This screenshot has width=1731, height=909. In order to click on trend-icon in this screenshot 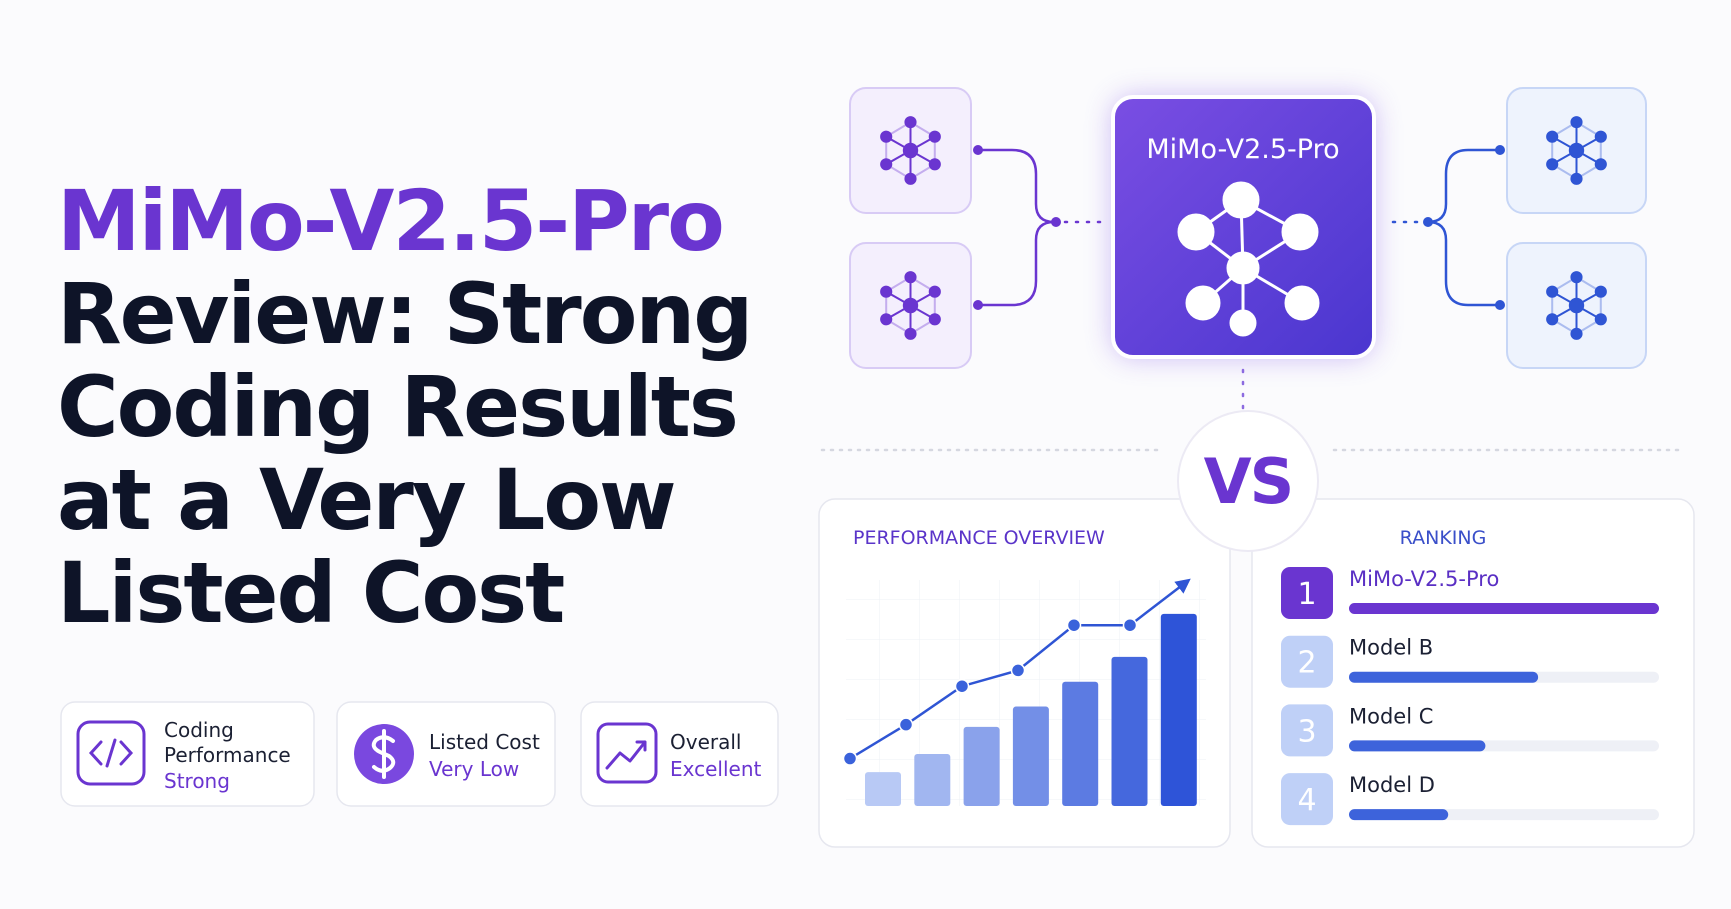, I will do `click(627, 753)`.